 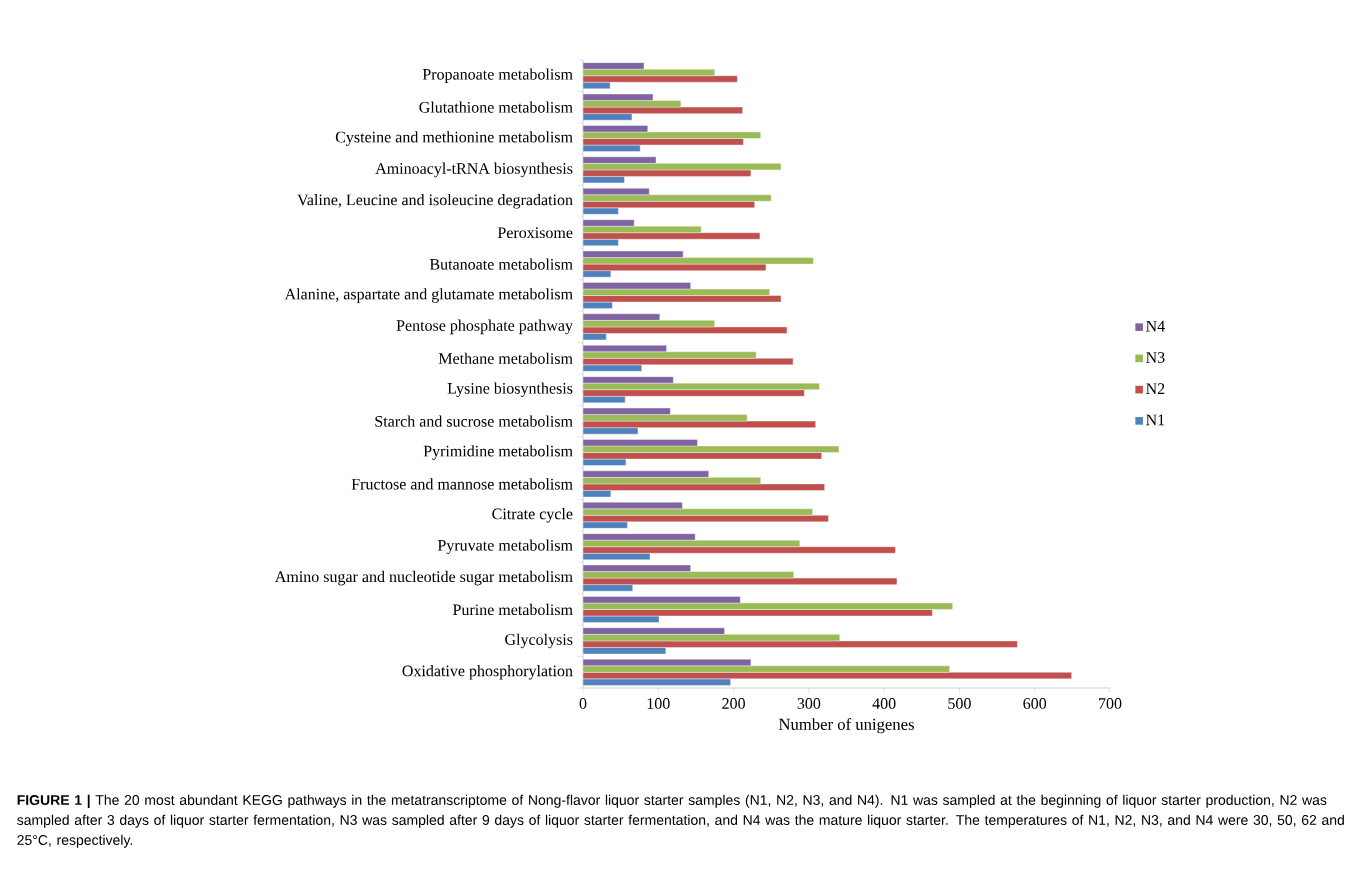 What do you see at coordinates (474, 170) in the screenshot?
I see `y-tick-label: Aminoacyl-tRNA biosynthesis` at bounding box center [474, 170].